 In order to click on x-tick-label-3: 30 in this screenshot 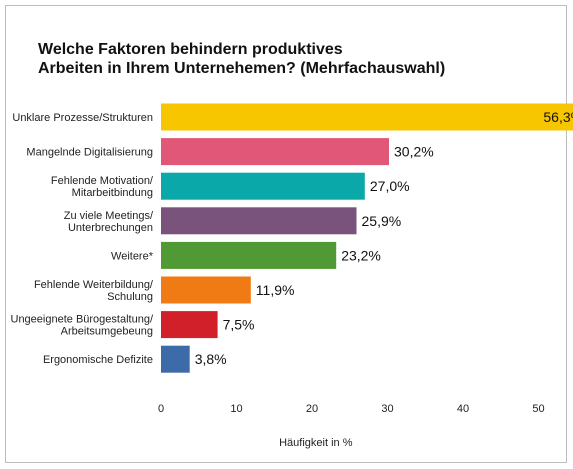, I will do `click(387, 409)`.